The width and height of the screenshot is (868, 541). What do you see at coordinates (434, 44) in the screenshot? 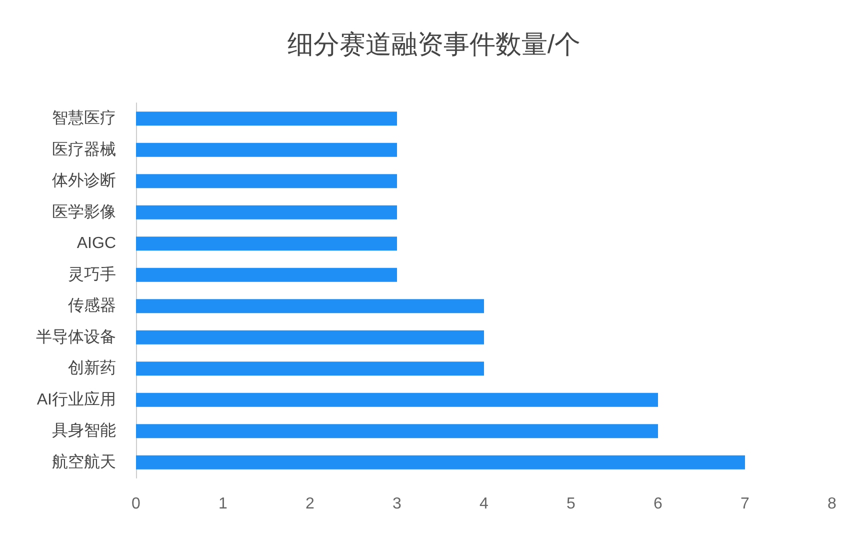
I see `chart-title: 细分赛道融资事件数量/个` at bounding box center [434, 44].